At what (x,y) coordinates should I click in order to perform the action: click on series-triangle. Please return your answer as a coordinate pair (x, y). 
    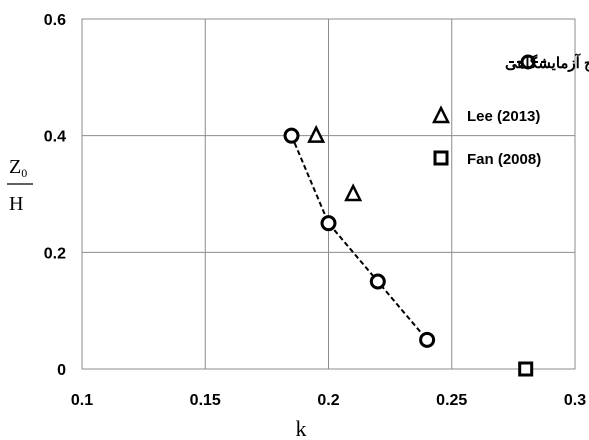
    Looking at the image, I should click on (334, 164).